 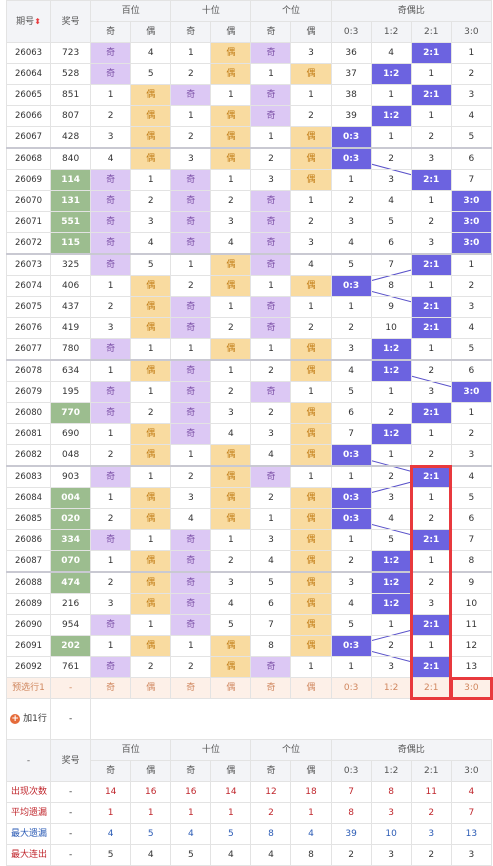 I want to click on stat-value: 3, so click(x=431, y=834).